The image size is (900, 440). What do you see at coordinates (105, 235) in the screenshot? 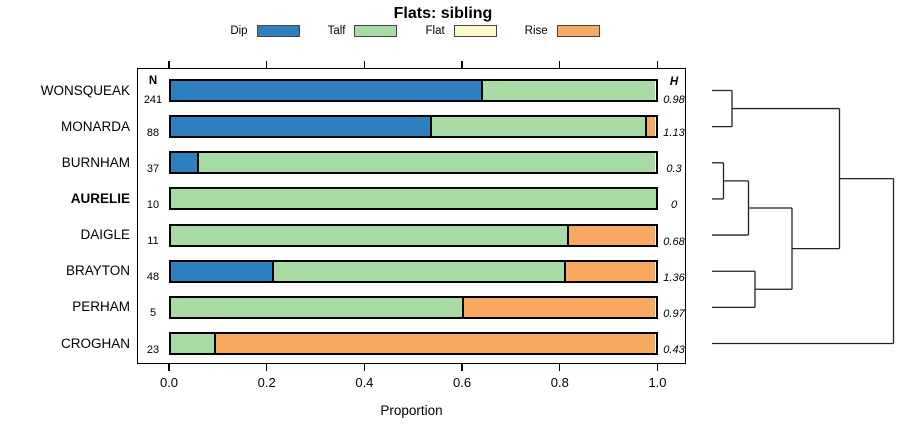
I see `row-label-daigle: DAIGLE` at bounding box center [105, 235].